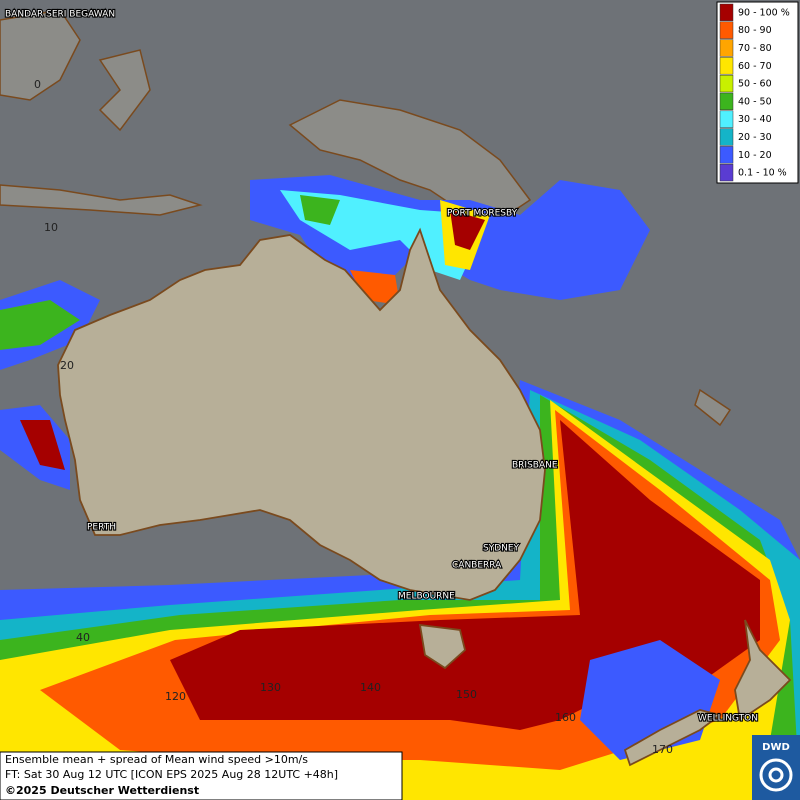 Image resolution: width=800 pixels, height=800 pixels. Describe the element at coordinates (565, 717) in the screenshot. I see `longitude-label: 160` at that location.